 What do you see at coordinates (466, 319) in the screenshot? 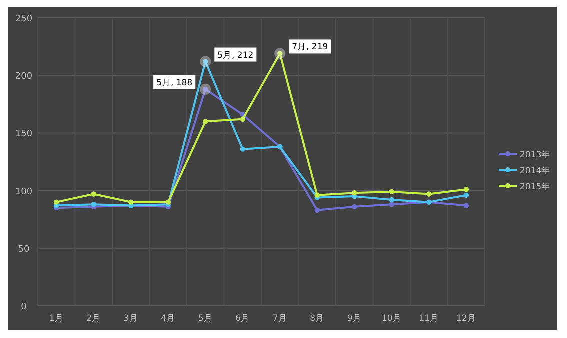
I see `x-tick-label: 12月` at bounding box center [466, 319].